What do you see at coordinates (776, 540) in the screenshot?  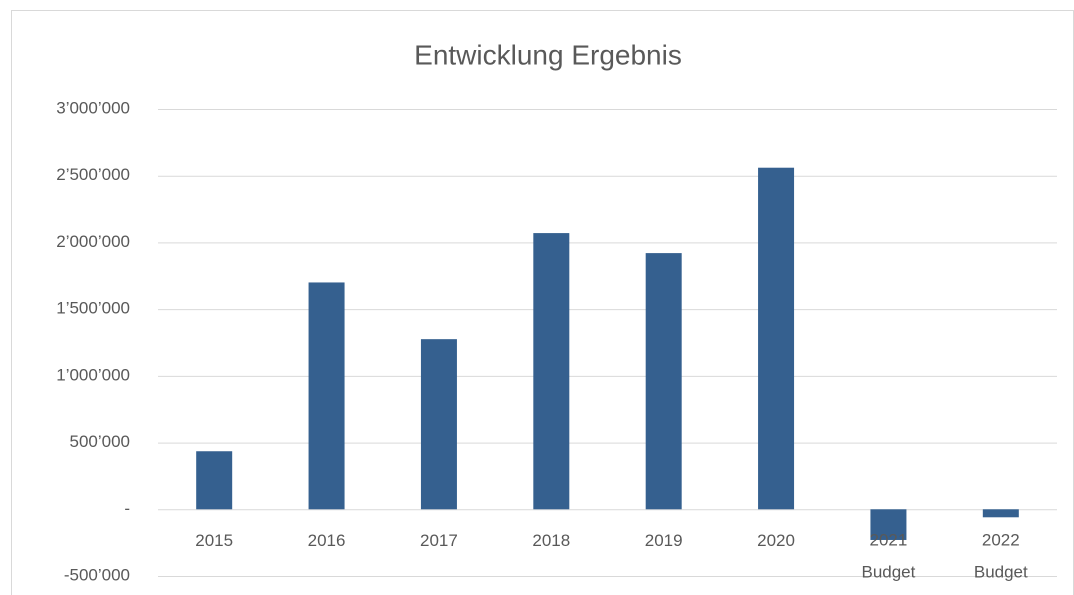 I see `x-tick-label: 2020` at bounding box center [776, 540].